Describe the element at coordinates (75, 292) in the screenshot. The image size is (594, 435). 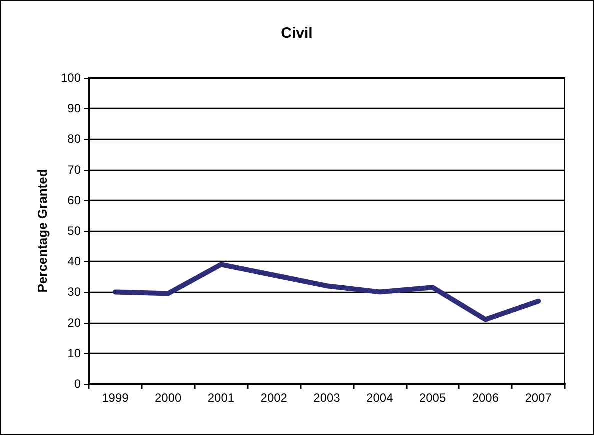
I see `y-tick-label: 30` at that location.